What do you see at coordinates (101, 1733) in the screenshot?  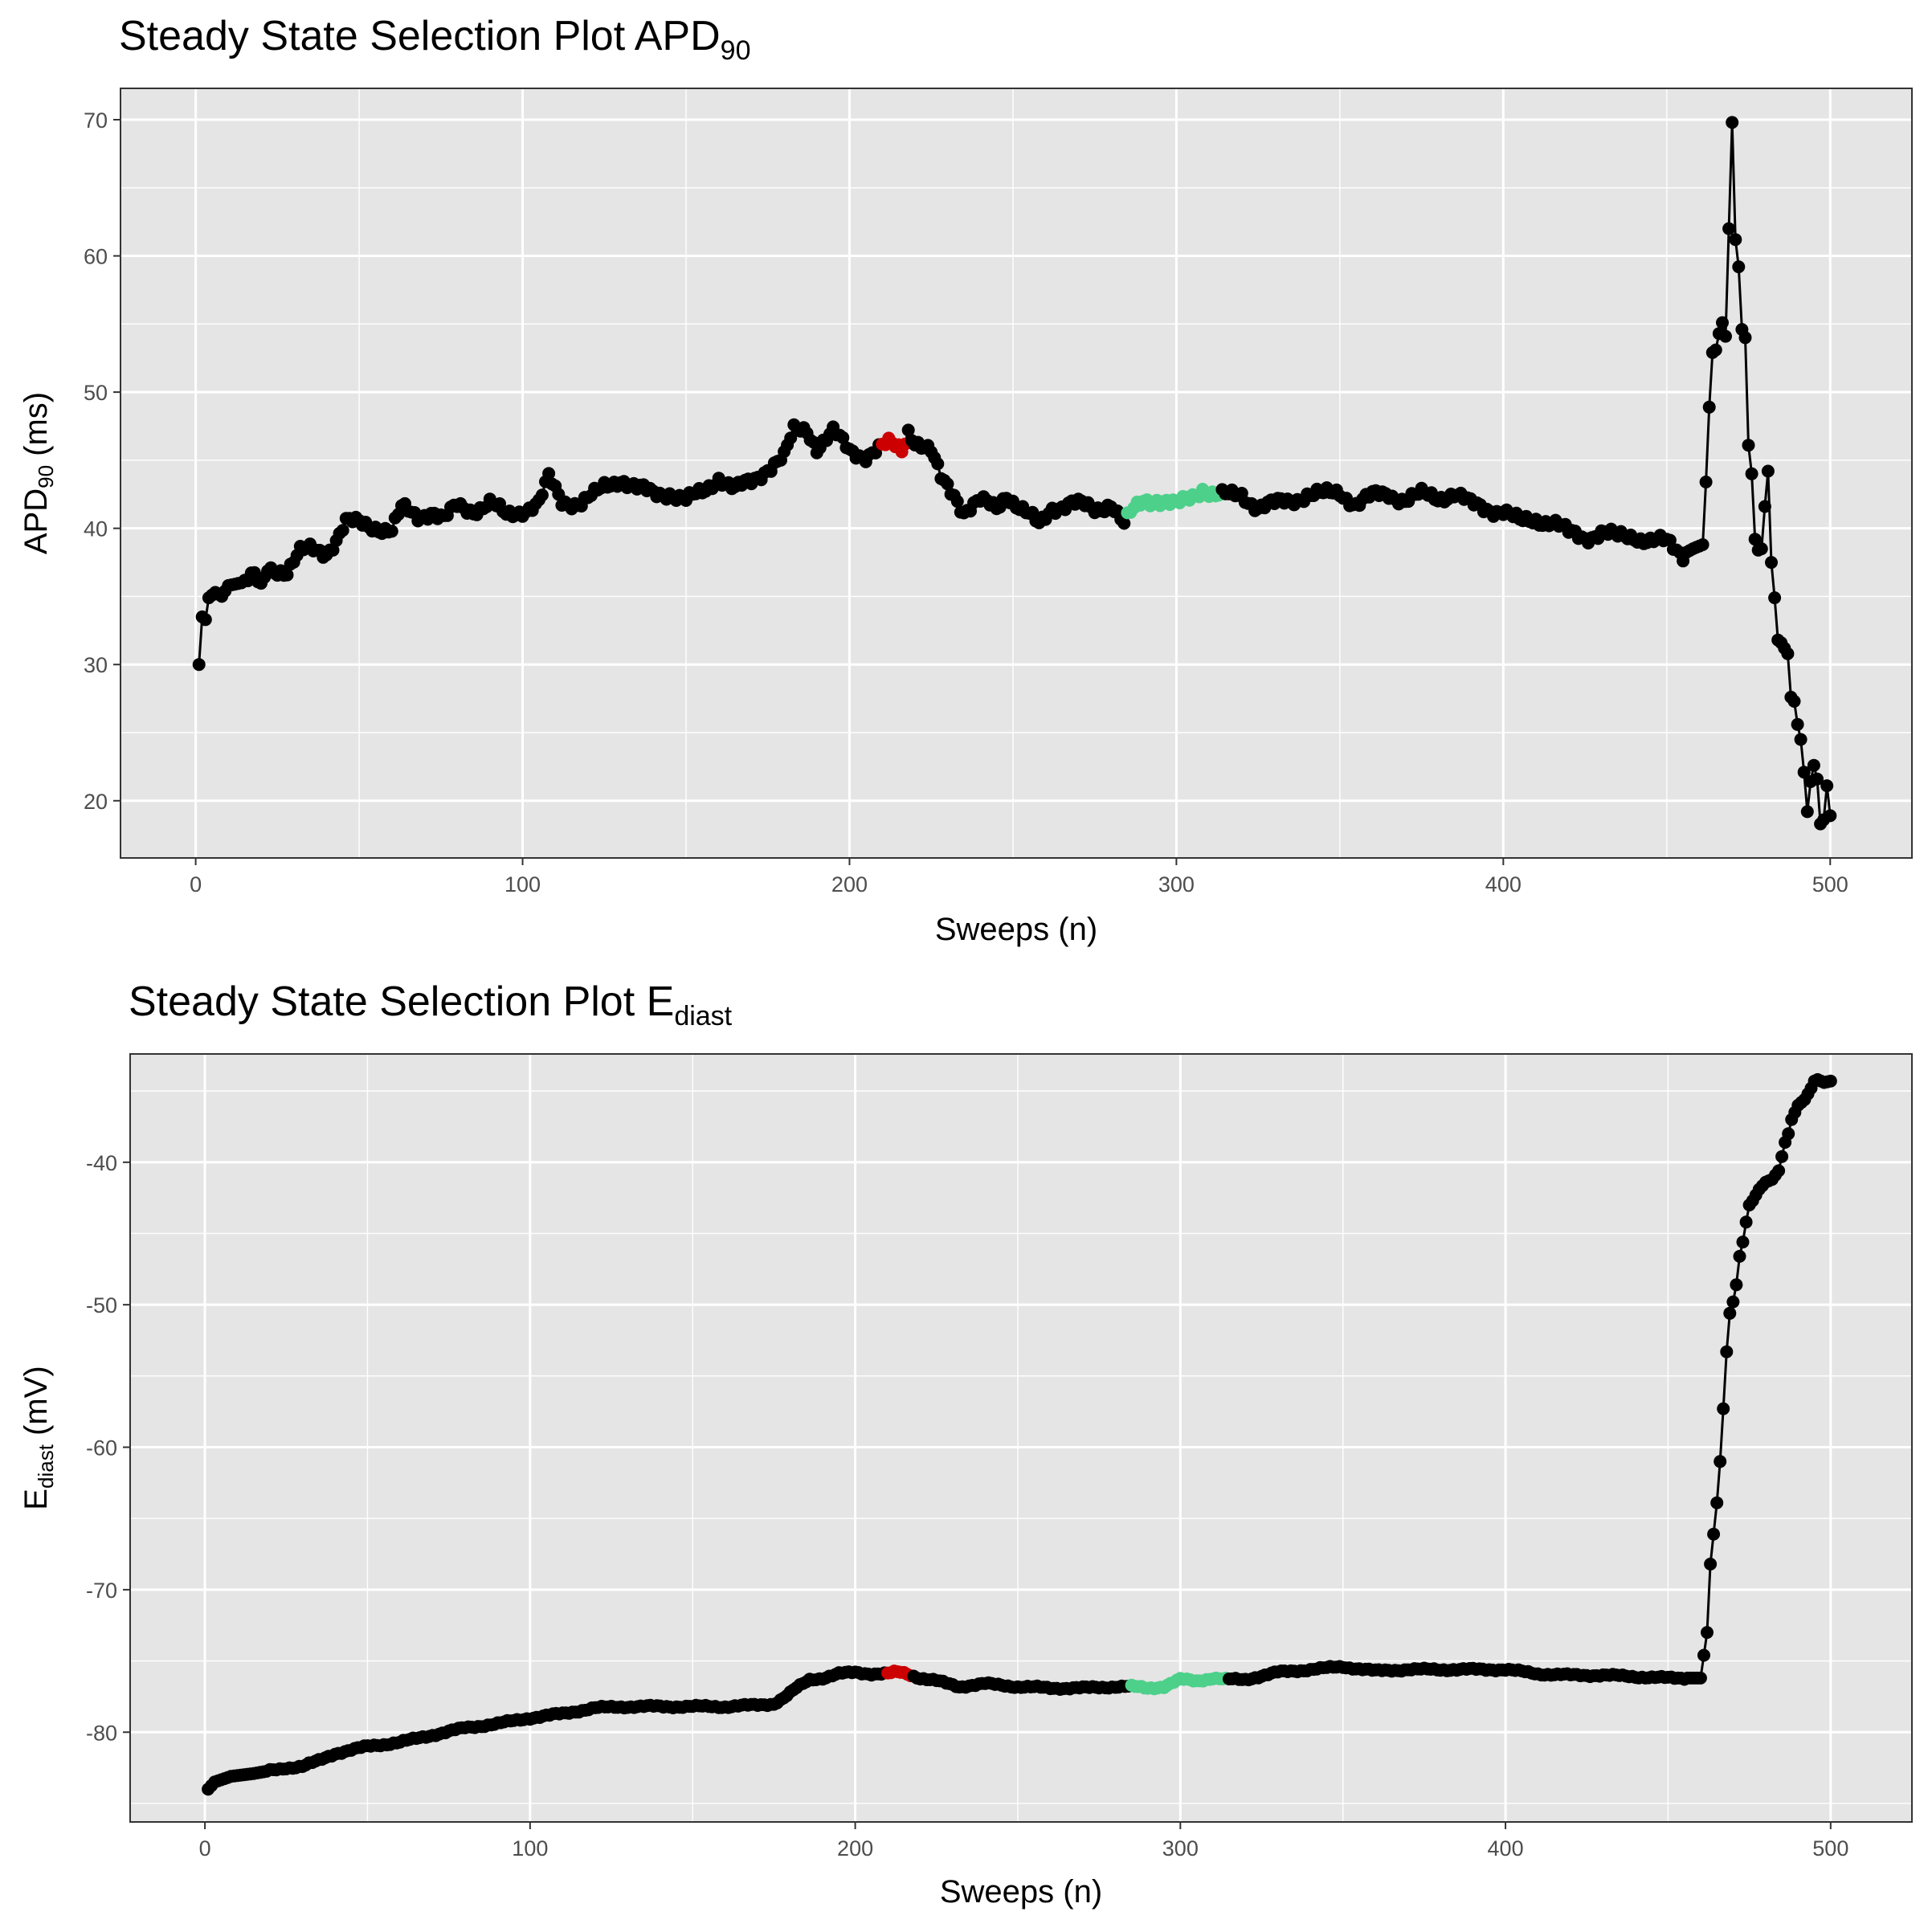 I see `y-tick-label: -80` at bounding box center [101, 1733].